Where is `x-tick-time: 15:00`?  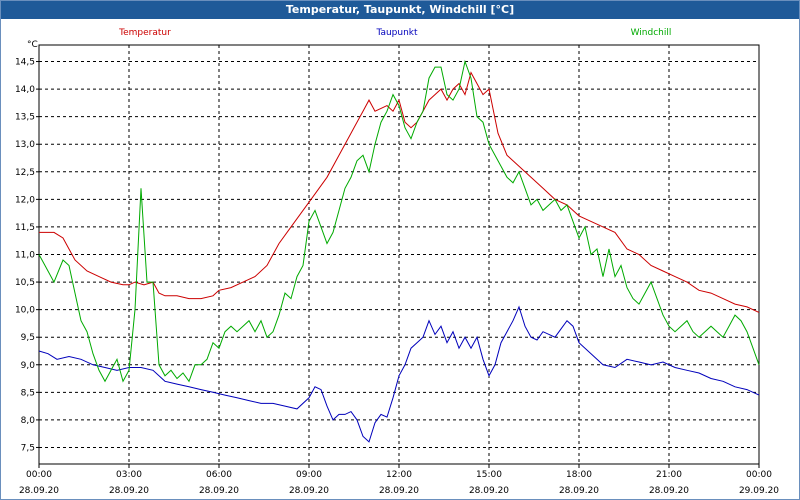
x-tick-time: 15:00 is located at coordinates (489, 475).